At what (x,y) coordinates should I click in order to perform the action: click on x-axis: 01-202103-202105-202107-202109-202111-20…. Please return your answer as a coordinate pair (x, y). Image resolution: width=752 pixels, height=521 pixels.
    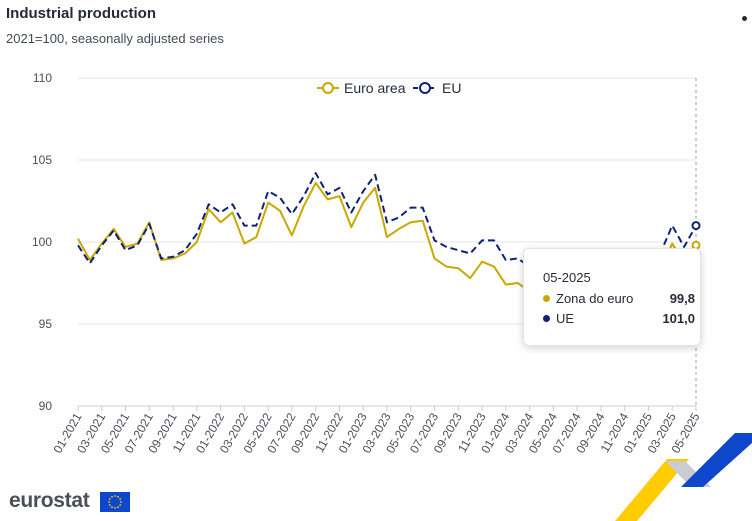
    Looking at the image, I should click on (376, 430).